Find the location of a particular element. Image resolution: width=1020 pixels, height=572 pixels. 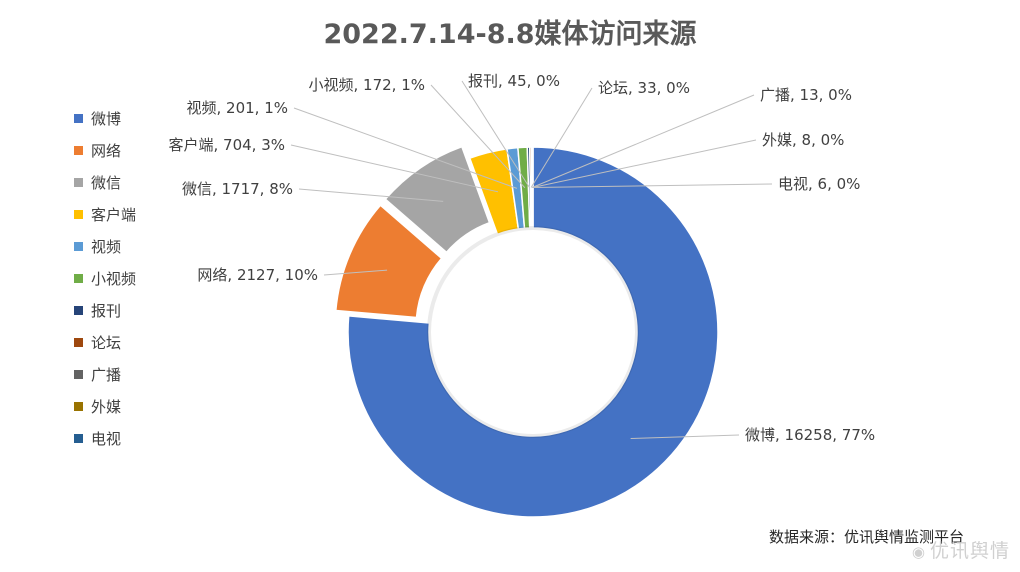

legend-label: 广播 is located at coordinates (106, 374).